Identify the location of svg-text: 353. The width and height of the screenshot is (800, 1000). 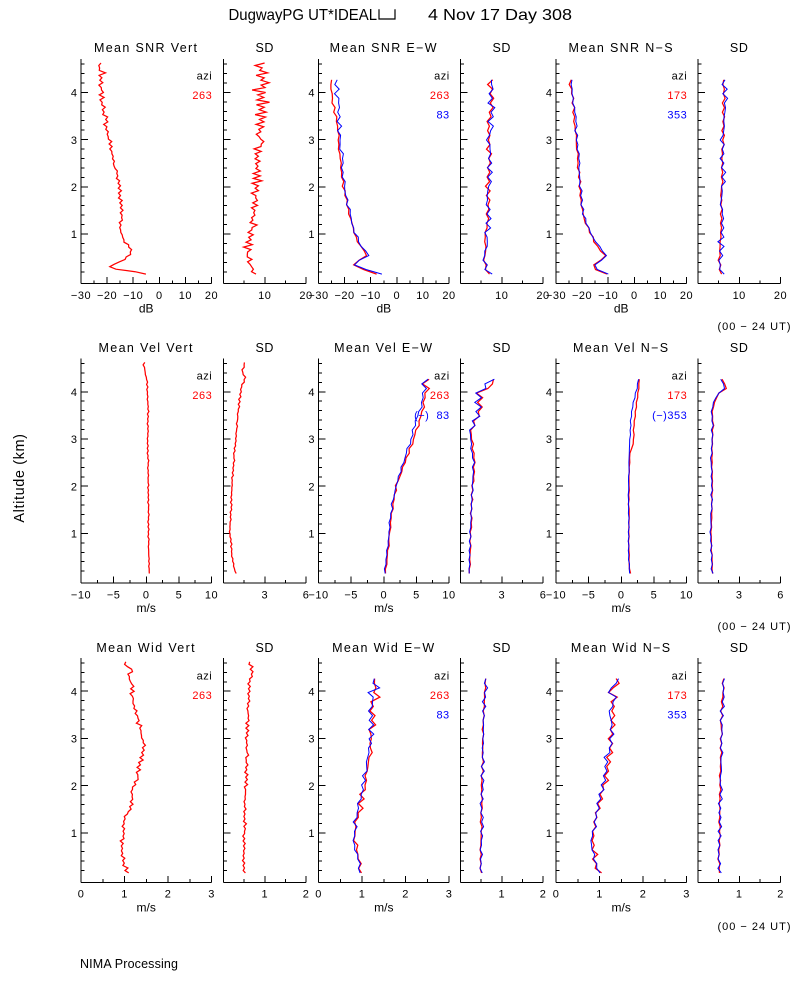
(677, 716).